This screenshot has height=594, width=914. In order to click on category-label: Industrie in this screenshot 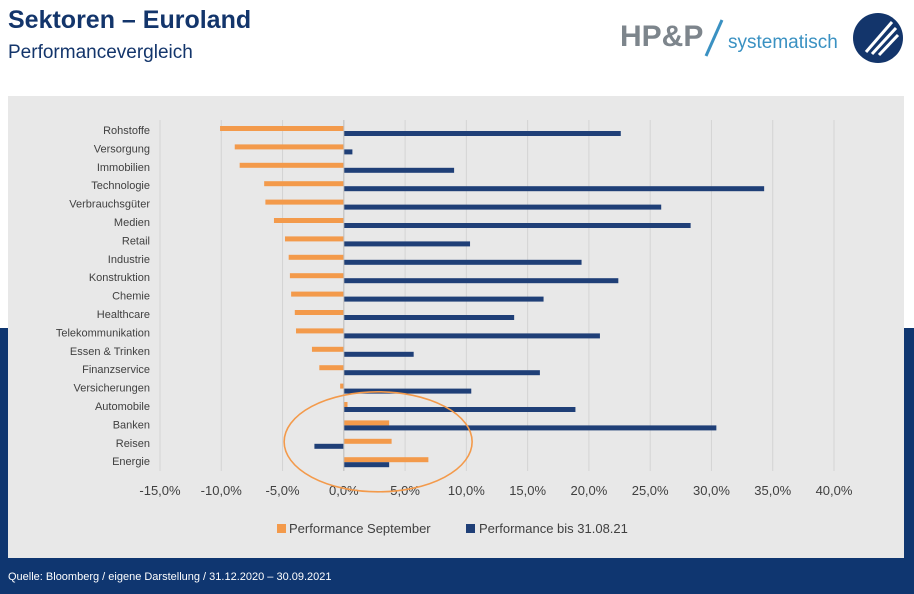, I will do `click(129, 260)`.